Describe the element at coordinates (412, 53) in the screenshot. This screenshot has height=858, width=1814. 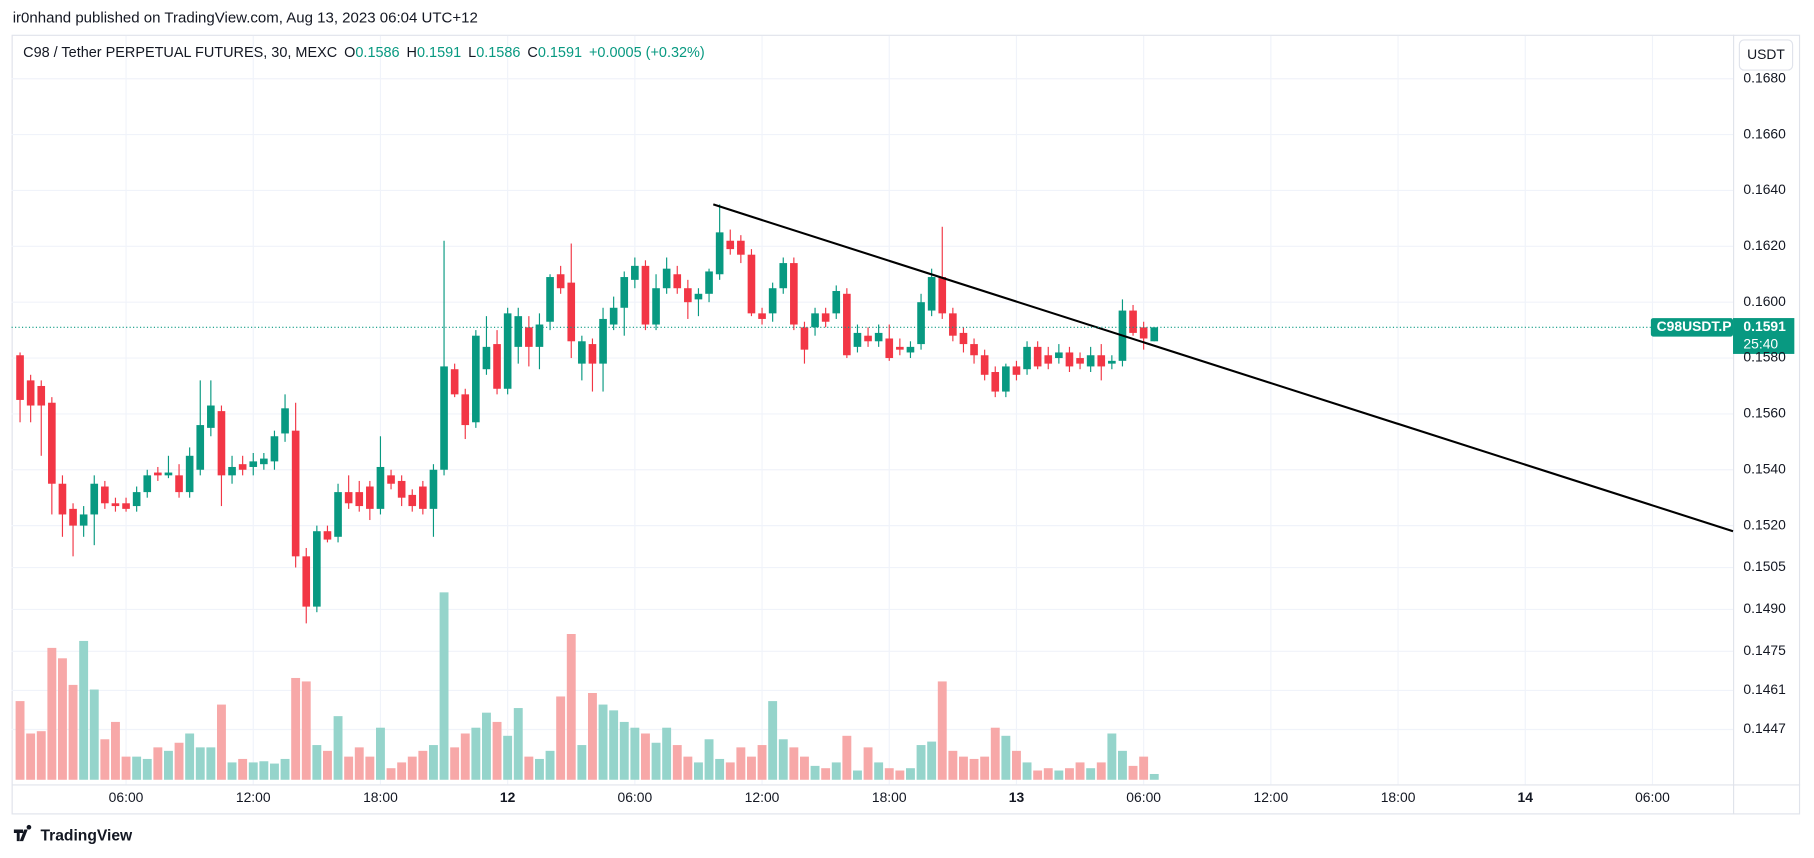
I see `ohlc-key: H` at that location.